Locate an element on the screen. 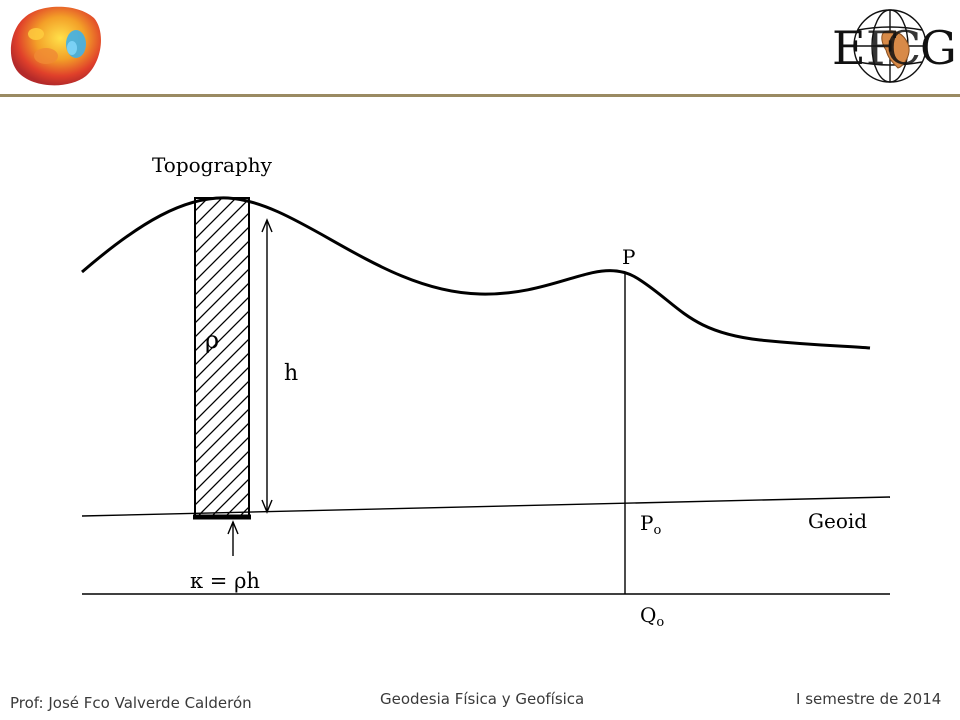 Image resolution: width=960 pixels, height=720 pixels. geoid-label: Geoid is located at coordinates (837, 521).